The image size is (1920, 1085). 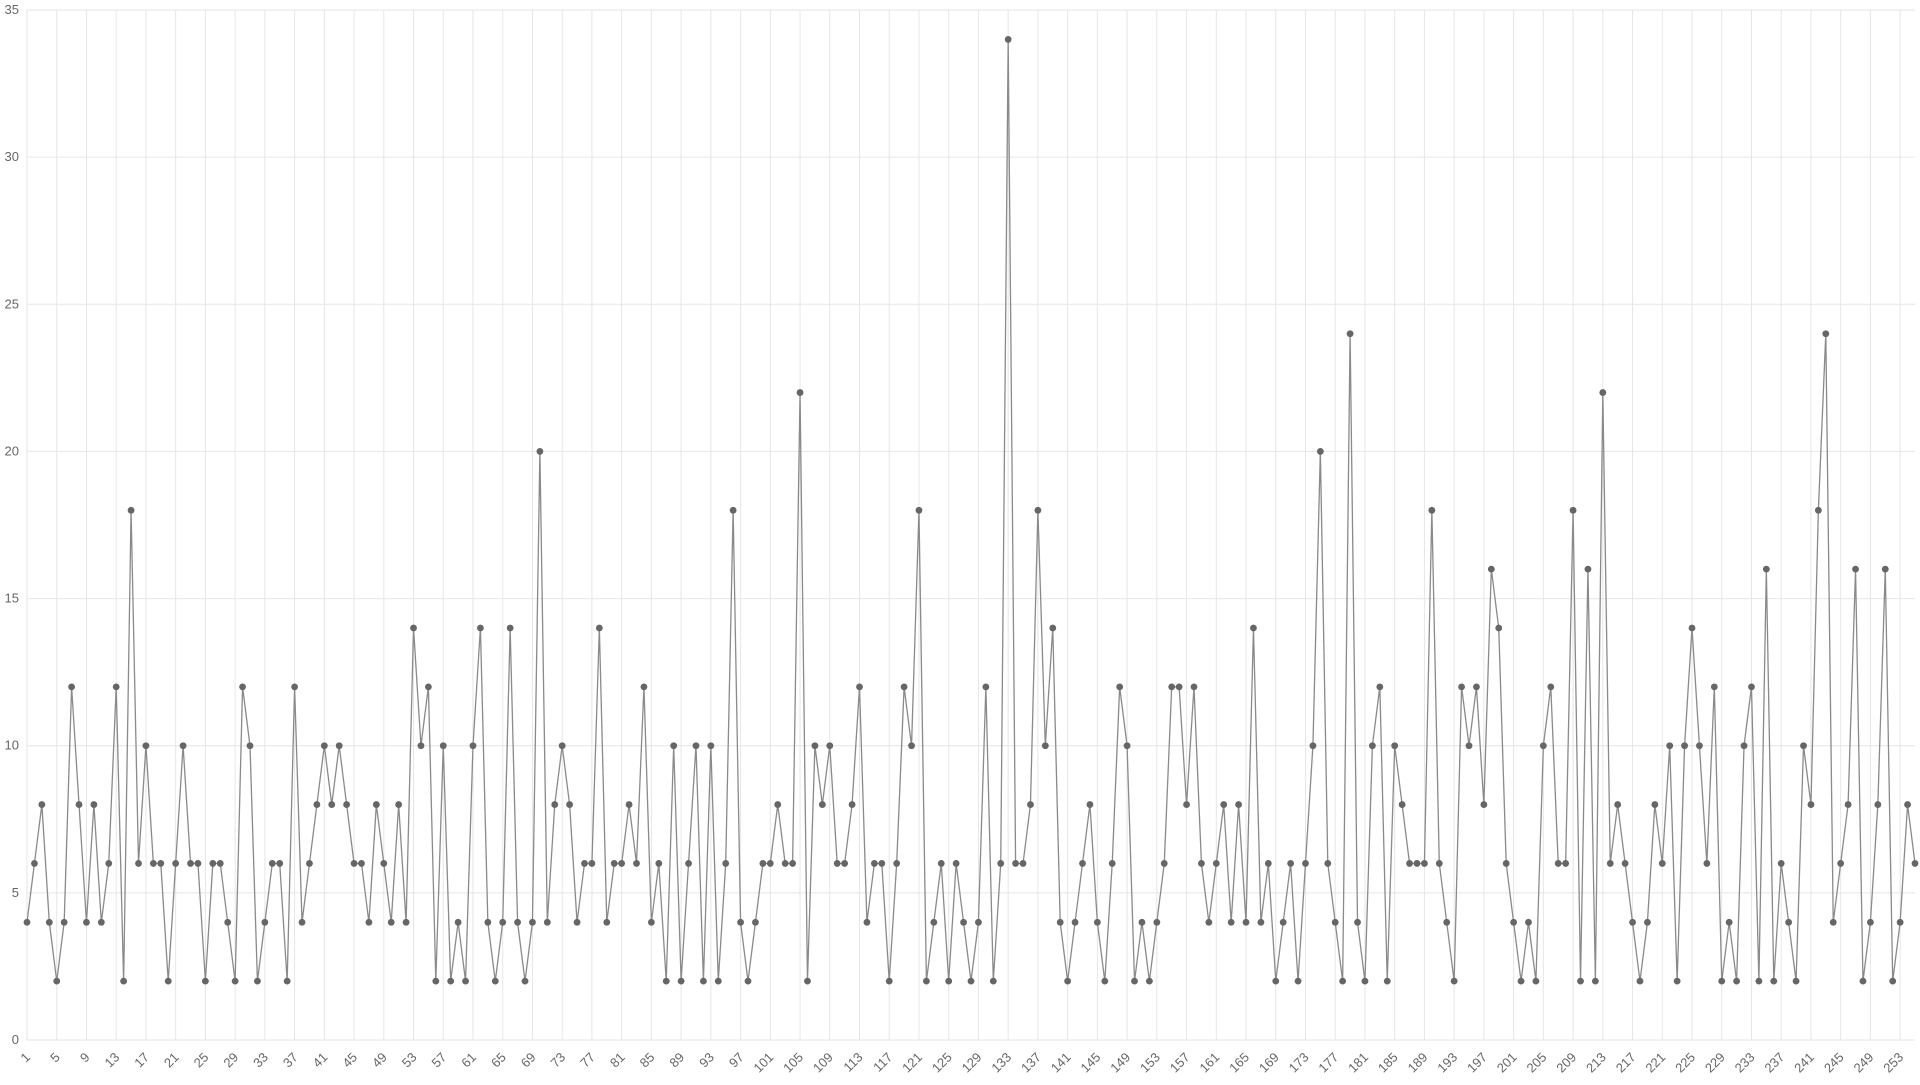 What do you see at coordinates (379, 1060) in the screenshot?
I see `x-tick-label: 49` at bounding box center [379, 1060].